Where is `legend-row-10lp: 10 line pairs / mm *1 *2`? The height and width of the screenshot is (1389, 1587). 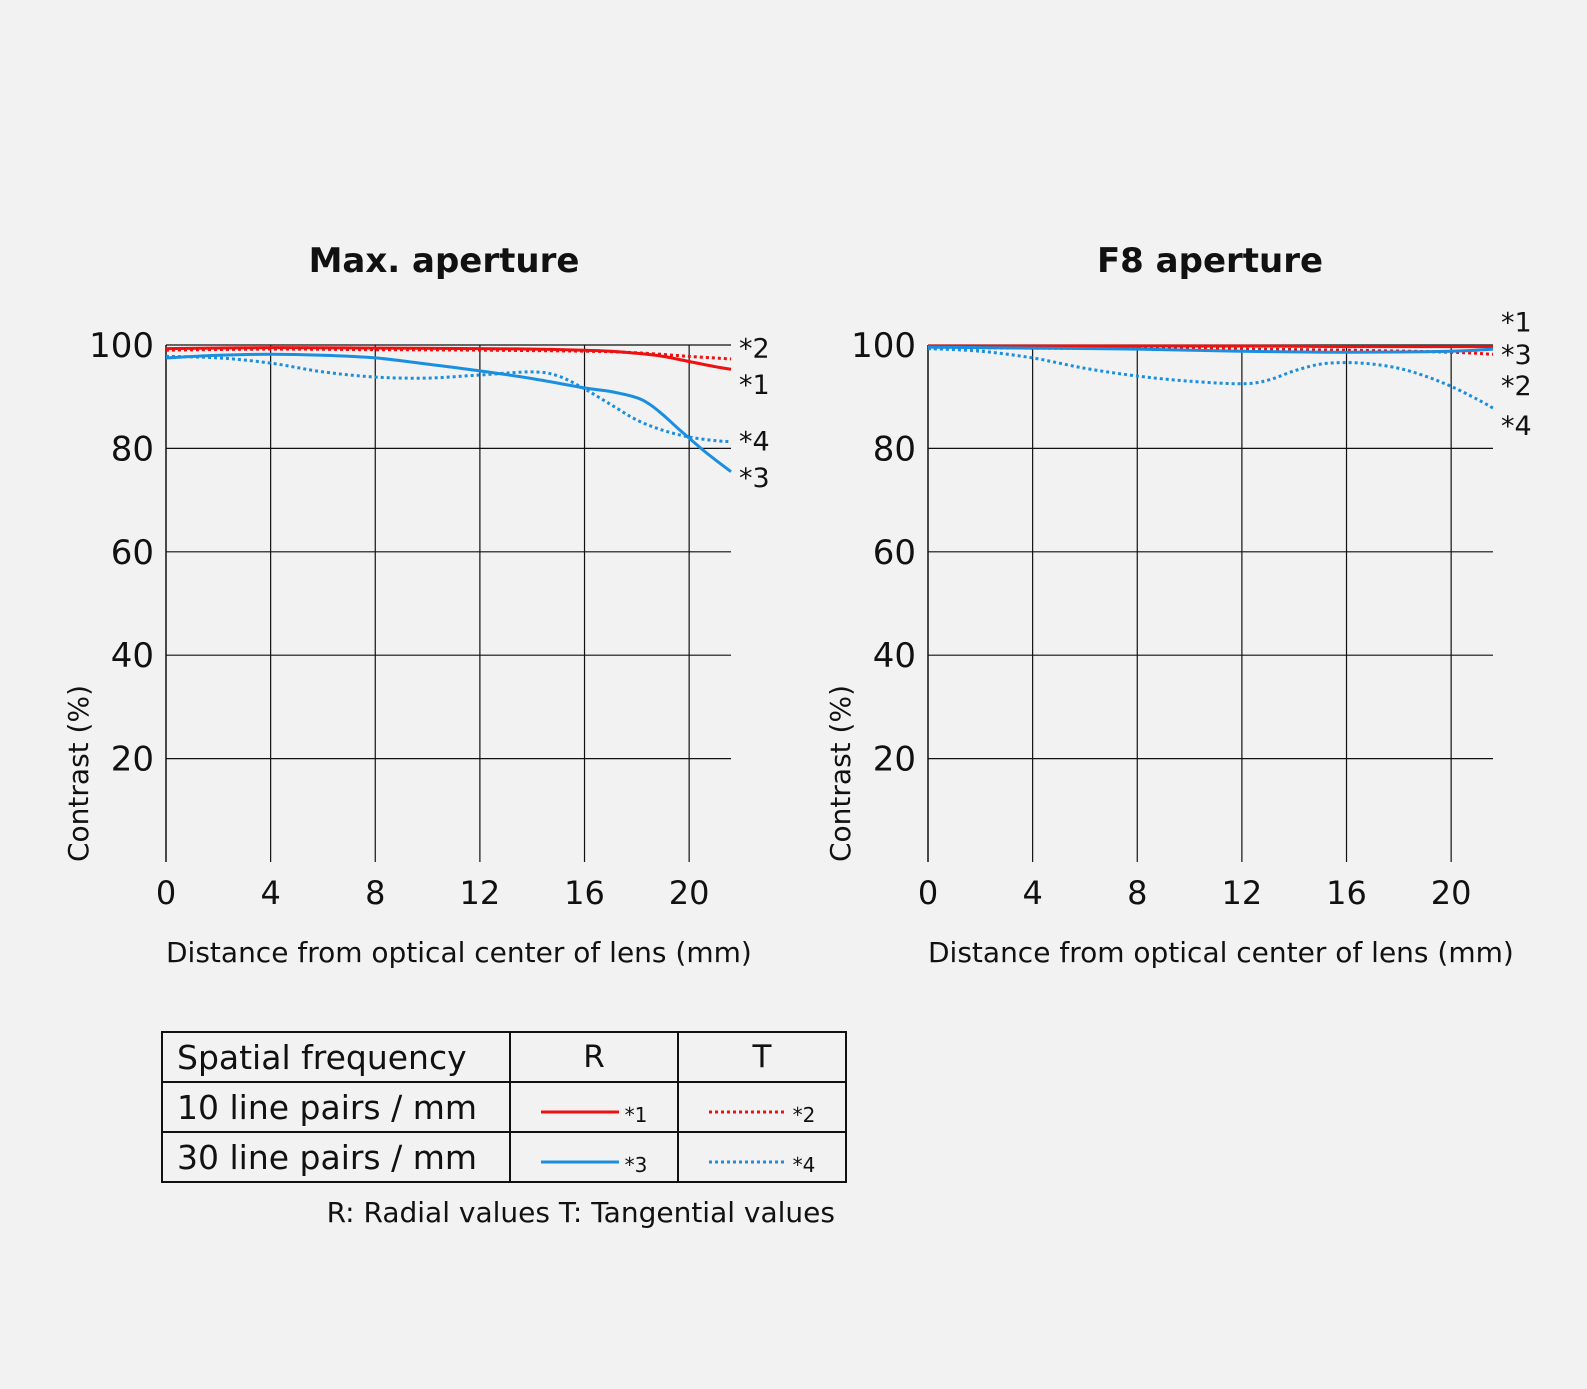 legend-row-10lp: 10 line pairs / mm *1 *2 is located at coordinates (504, 1107).